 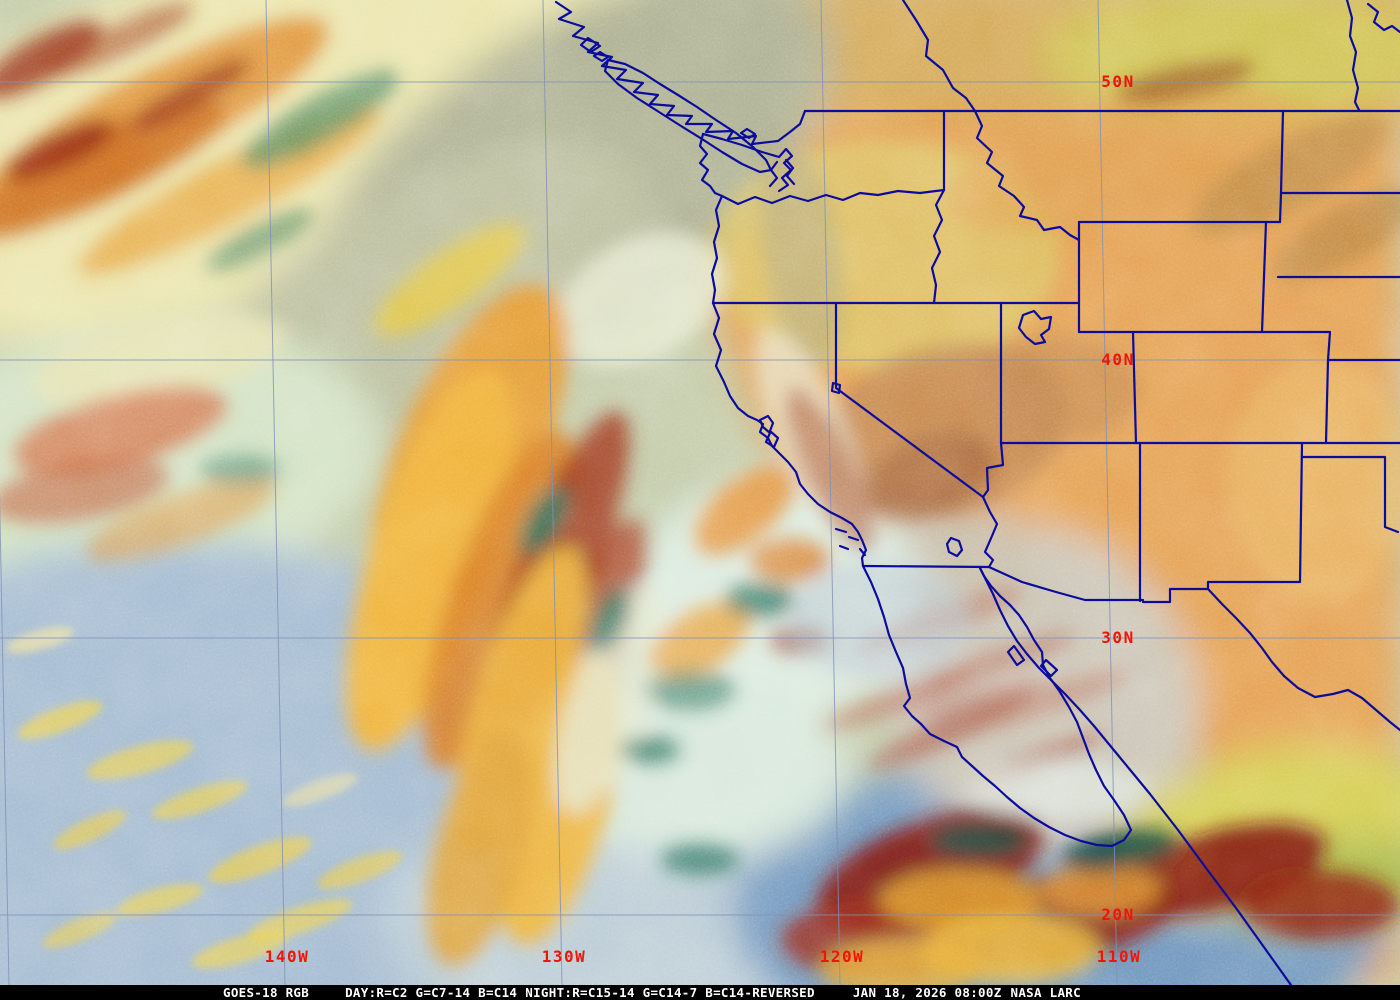 What do you see at coordinates (909, 400) in the screenshot?
I see `california-nevada-border` at bounding box center [909, 400].